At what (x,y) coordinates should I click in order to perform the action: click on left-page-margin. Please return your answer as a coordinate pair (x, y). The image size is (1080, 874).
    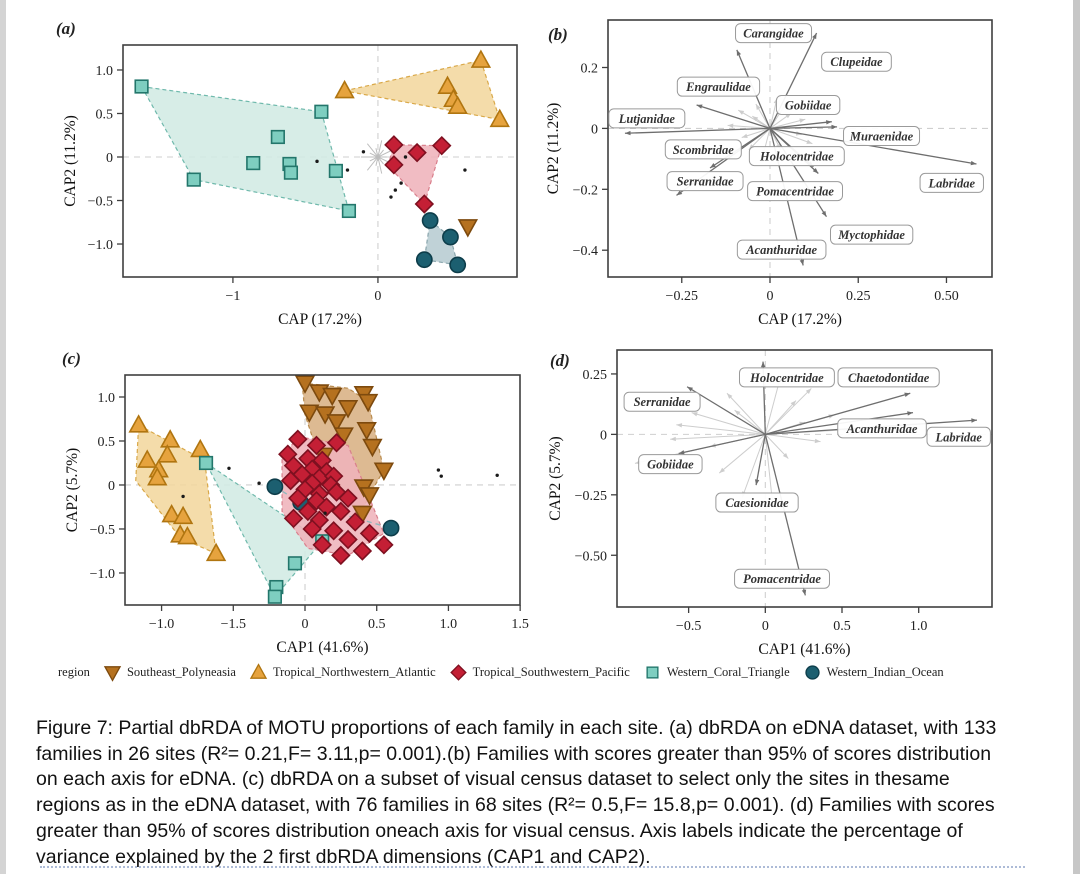
    Looking at the image, I should click on (3, 437).